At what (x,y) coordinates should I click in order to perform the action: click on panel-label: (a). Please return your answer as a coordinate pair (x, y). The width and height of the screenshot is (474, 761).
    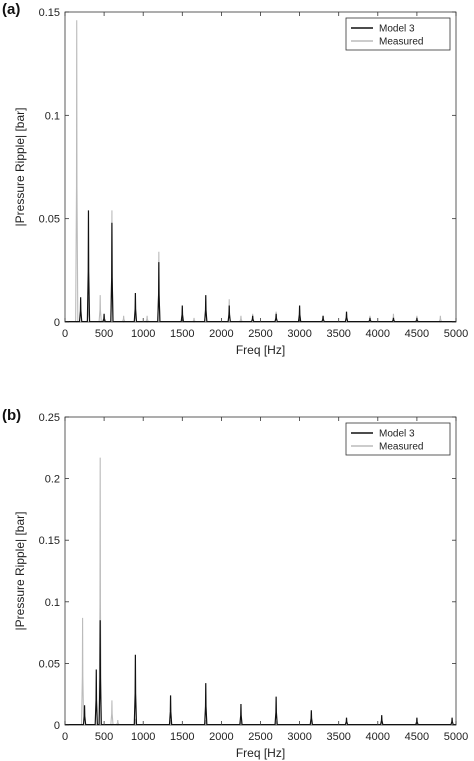
    Looking at the image, I should click on (11, 9).